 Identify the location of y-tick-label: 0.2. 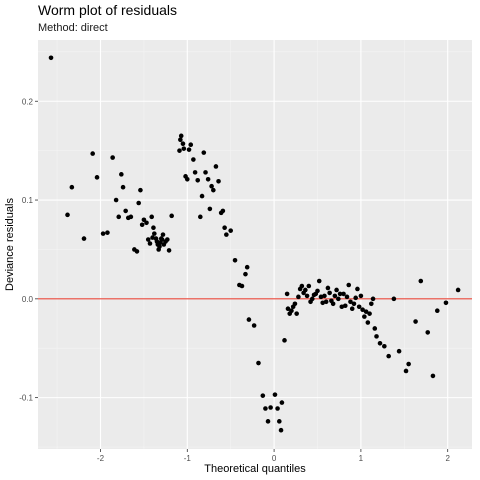
(28, 101).